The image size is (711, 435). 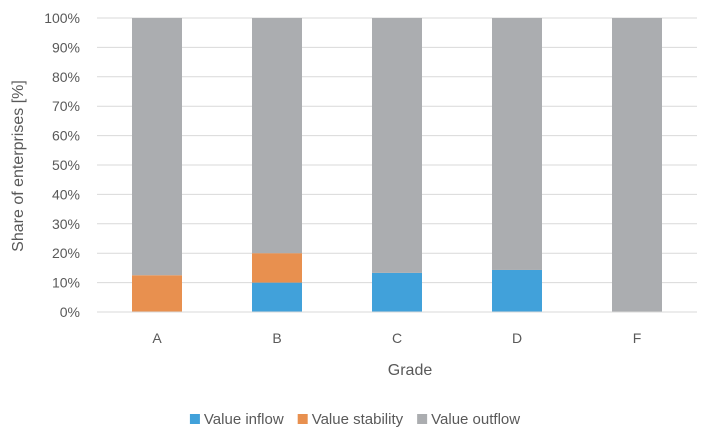 What do you see at coordinates (66, 47) in the screenshot?
I see `y-tick-label: 90%` at bounding box center [66, 47].